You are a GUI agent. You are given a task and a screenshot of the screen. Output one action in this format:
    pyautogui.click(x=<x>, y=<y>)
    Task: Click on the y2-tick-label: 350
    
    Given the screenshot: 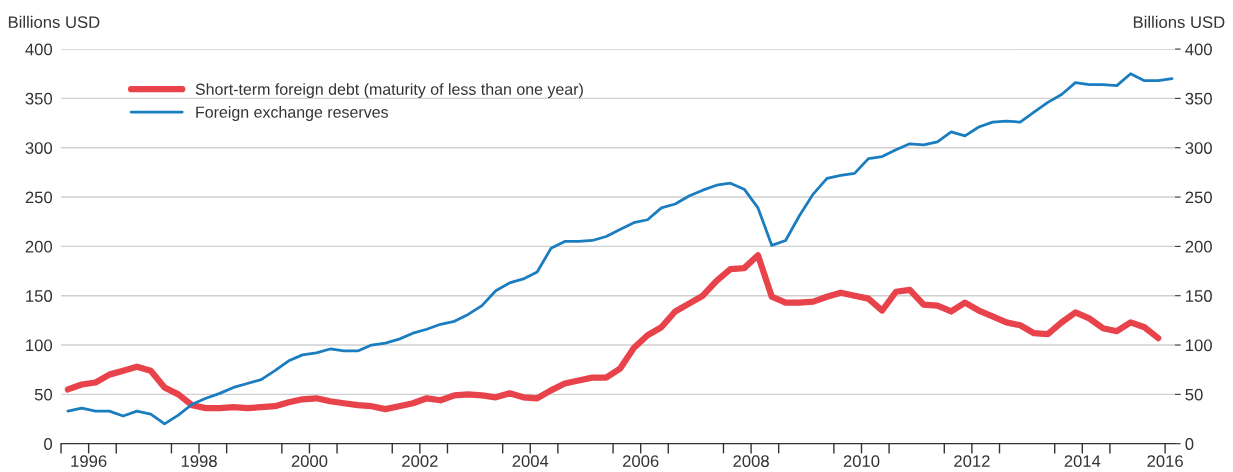 What is the action you would take?
    pyautogui.click(x=1198, y=98)
    